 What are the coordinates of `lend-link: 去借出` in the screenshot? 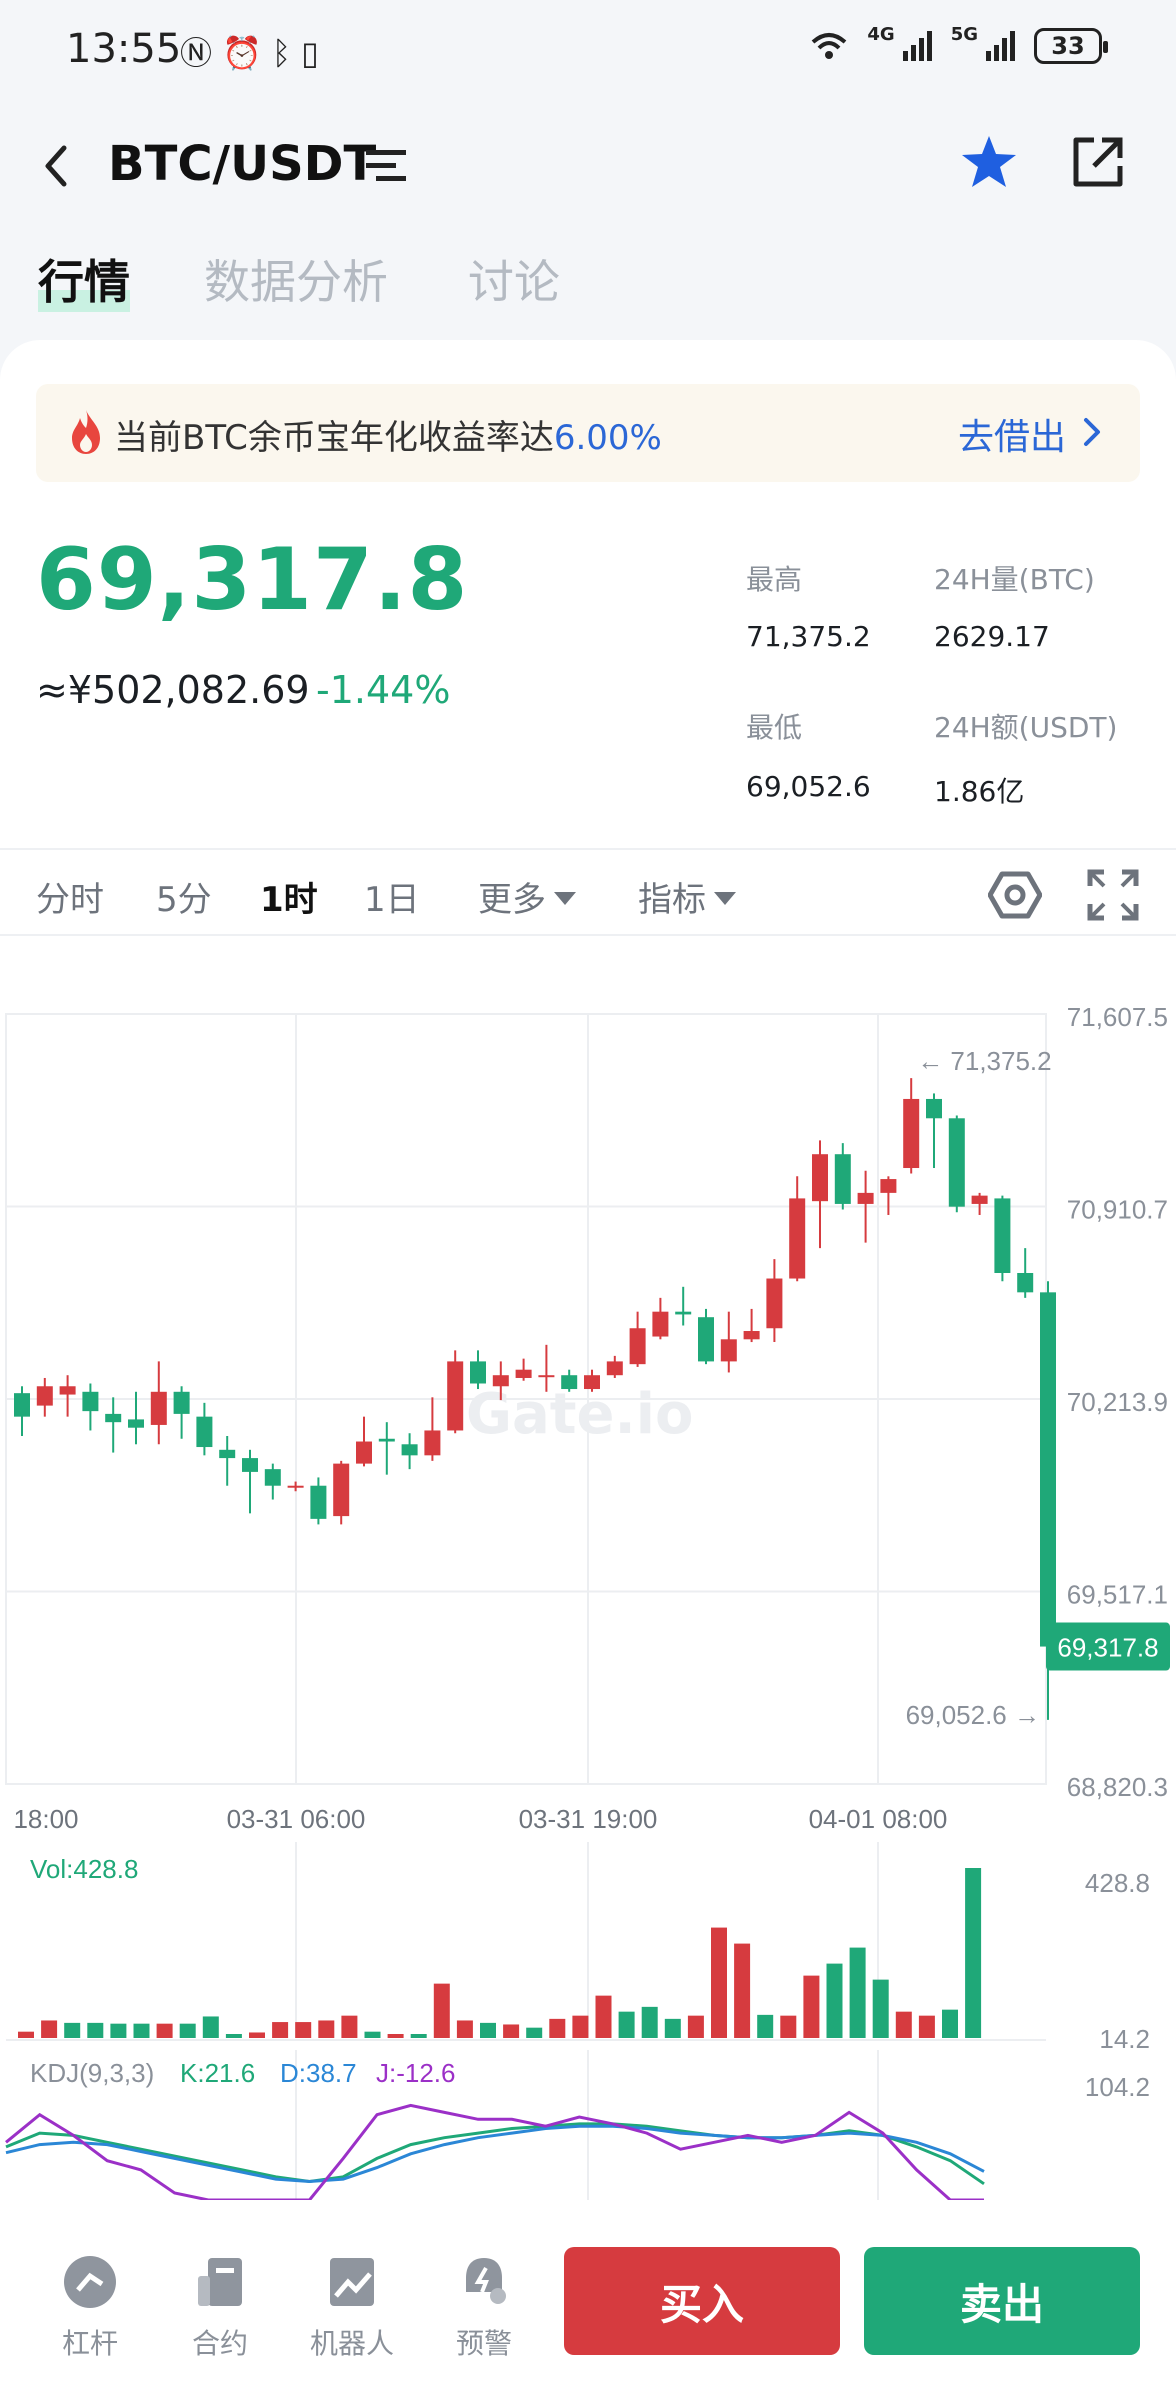 It's located at (1011, 437).